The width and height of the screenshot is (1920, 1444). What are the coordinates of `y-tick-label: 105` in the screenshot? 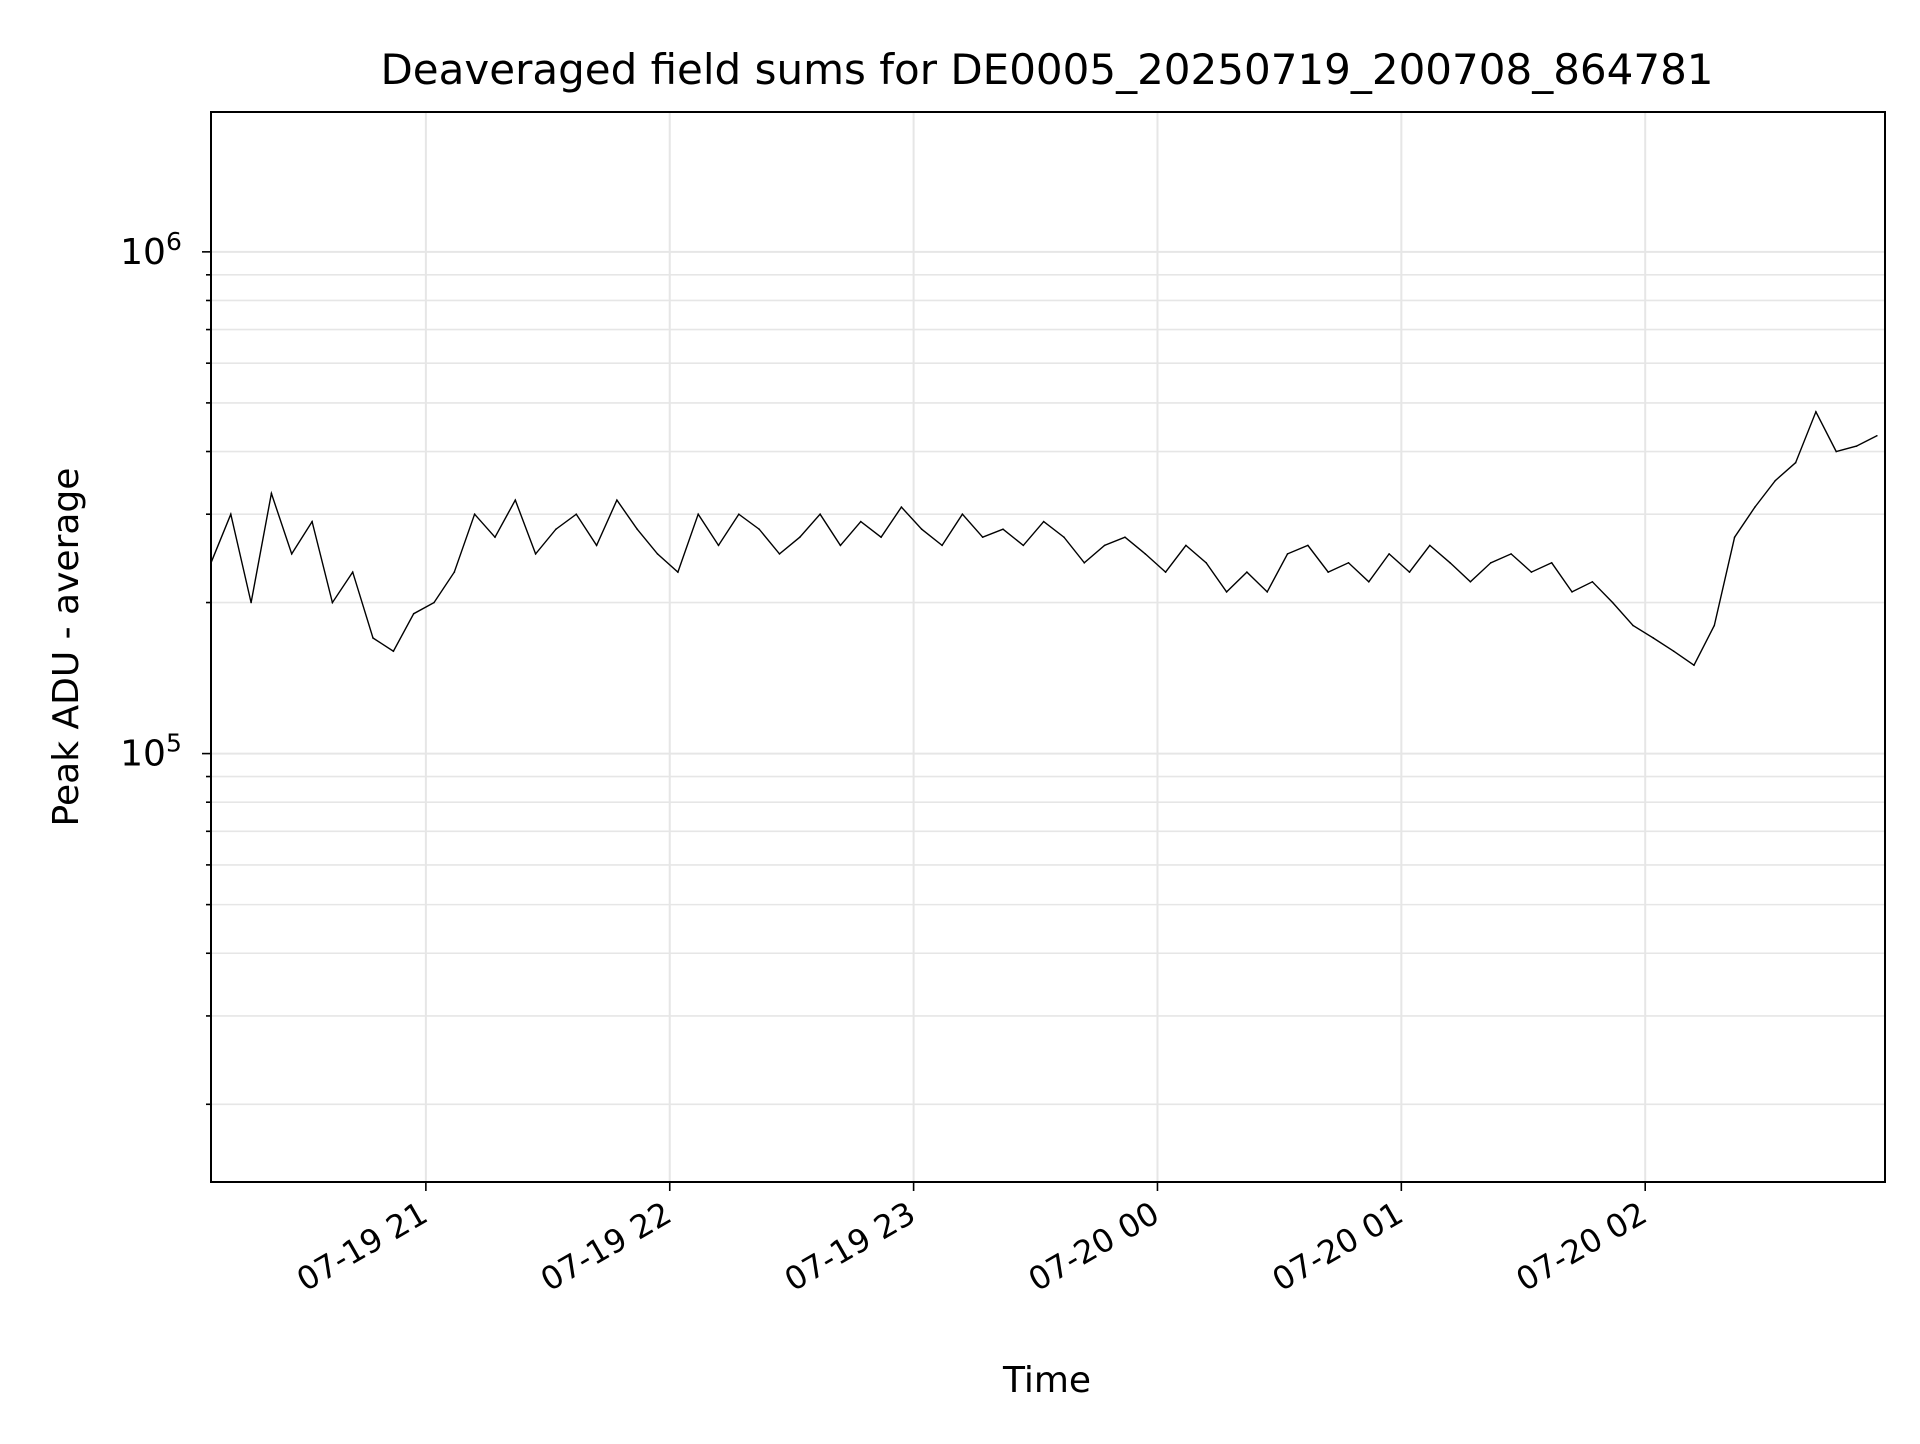 It's located at (151, 752).